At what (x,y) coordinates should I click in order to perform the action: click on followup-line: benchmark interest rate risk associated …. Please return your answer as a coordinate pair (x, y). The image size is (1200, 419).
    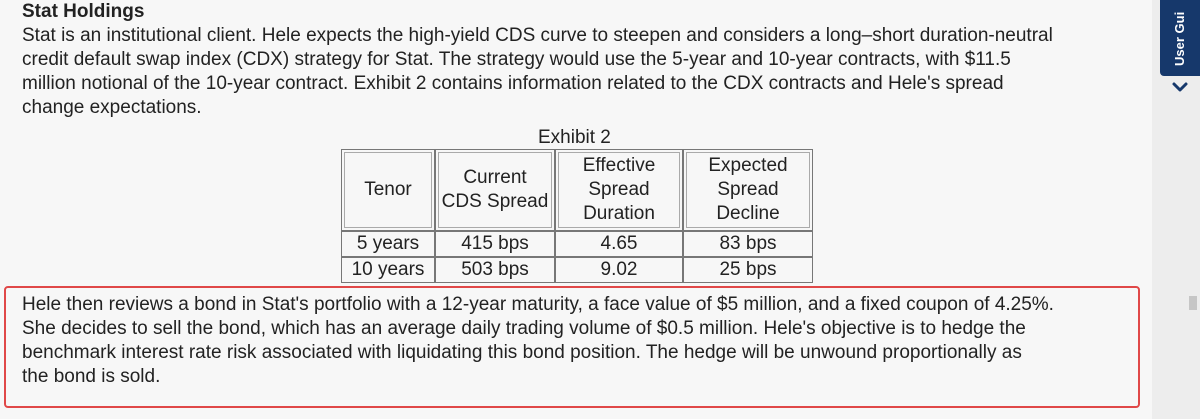
    Looking at the image, I should click on (522, 352).